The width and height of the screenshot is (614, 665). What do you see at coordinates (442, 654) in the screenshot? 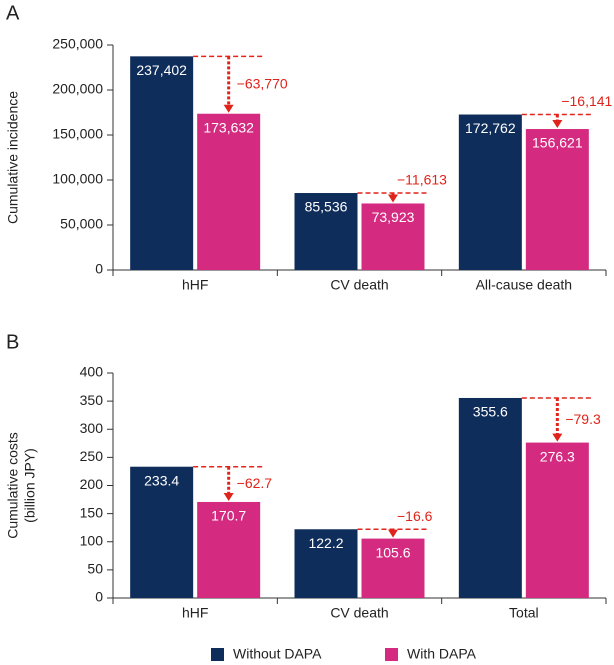
I see `legend-label: With DAPA` at bounding box center [442, 654].